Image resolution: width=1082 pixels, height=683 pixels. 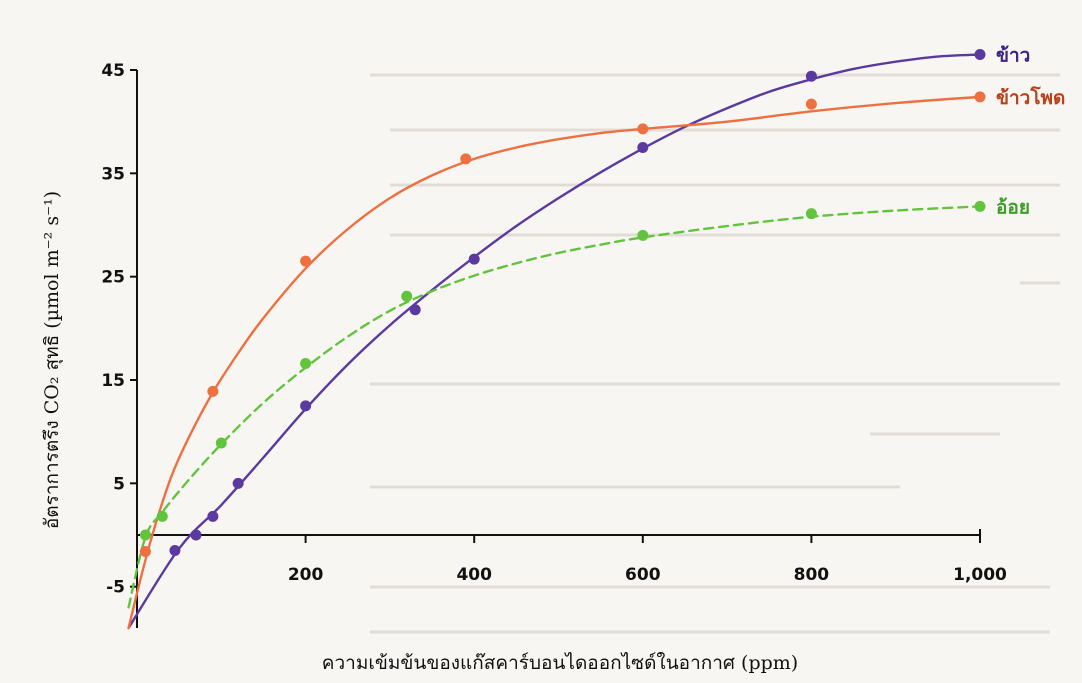 What do you see at coordinates (119, 484) in the screenshot?
I see `y-tick-label: 5` at bounding box center [119, 484].